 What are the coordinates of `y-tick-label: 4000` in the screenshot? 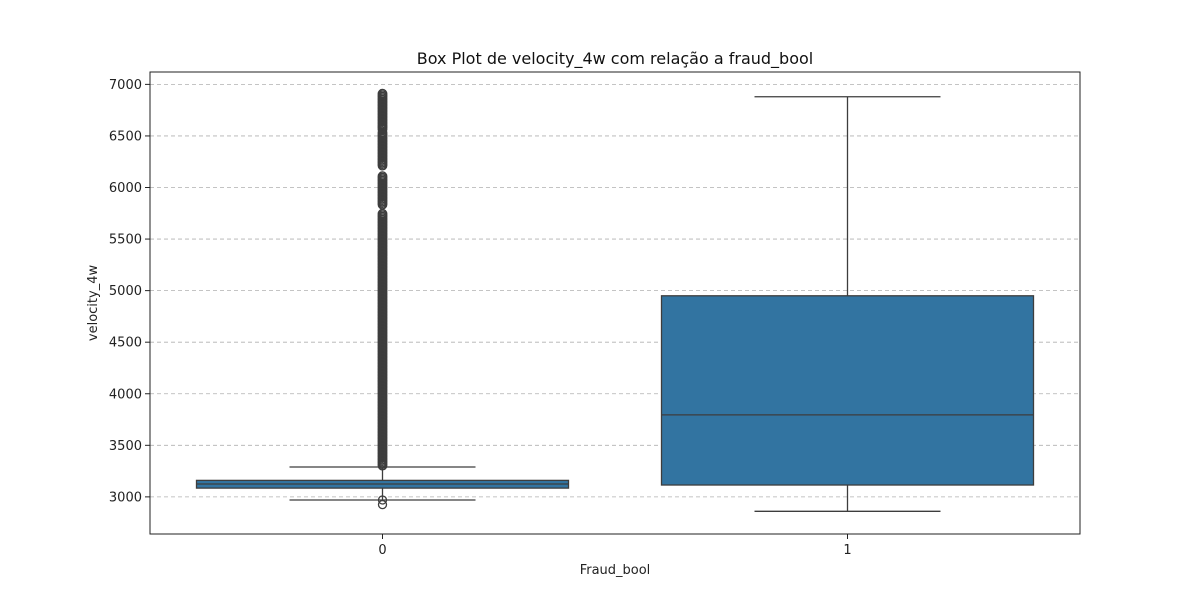 It's located at (125, 394).